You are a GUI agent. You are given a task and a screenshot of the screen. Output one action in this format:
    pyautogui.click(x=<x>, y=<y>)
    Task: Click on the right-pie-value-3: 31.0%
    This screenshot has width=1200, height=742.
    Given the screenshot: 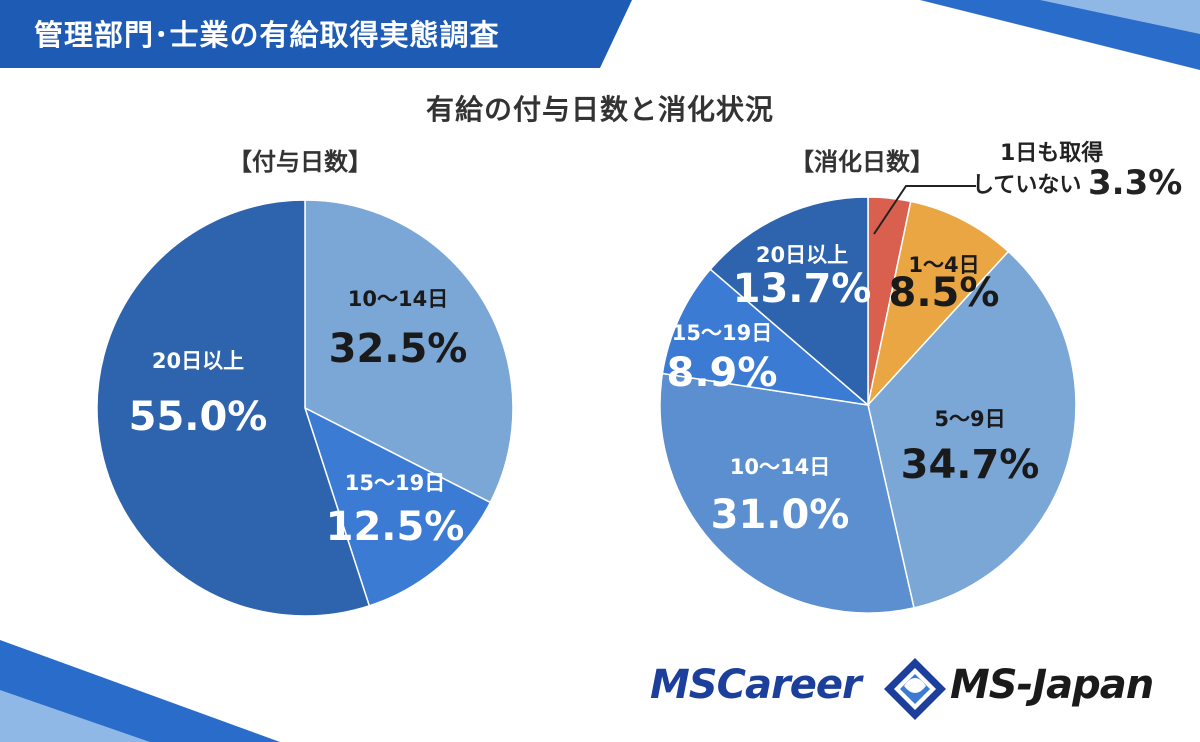 What is the action you would take?
    pyautogui.click(x=780, y=515)
    